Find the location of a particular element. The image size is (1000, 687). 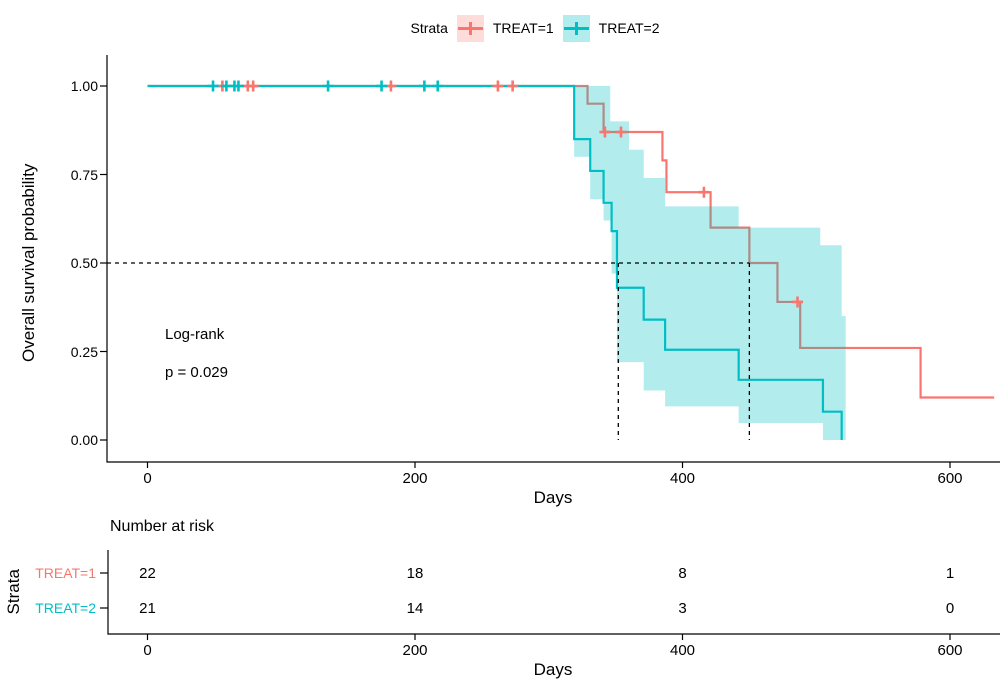

legend-key-treat=1 is located at coordinates (470, 28).